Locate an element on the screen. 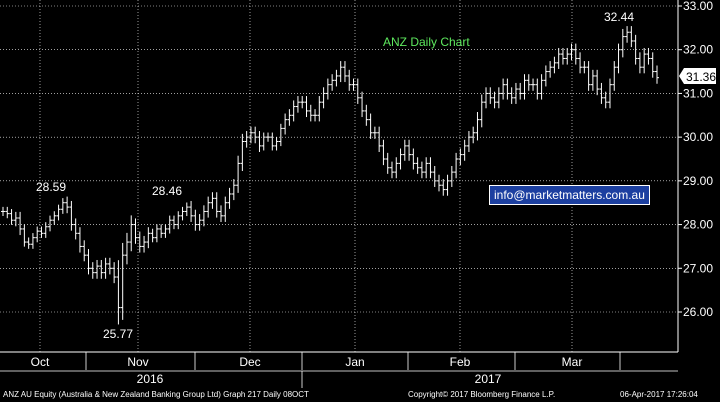 Image resolution: width=720 pixels, height=402 pixels. y-tick-label: 31.00 is located at coordinates (698, 93).